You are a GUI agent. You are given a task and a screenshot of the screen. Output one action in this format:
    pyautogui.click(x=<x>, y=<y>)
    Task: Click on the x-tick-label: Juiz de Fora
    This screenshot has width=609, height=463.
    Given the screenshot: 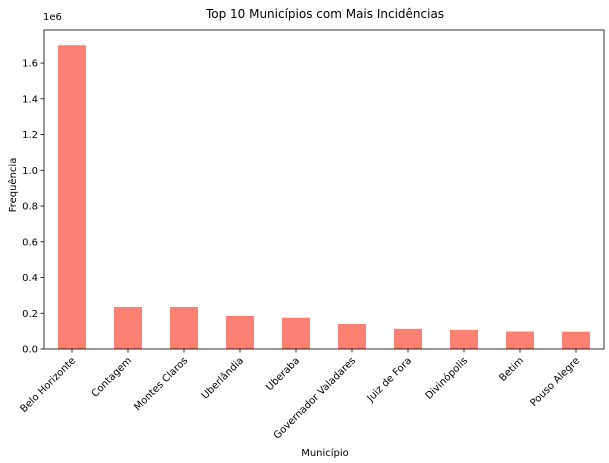 What is the action you would take?
    pyautogui.click(x=389, y=379)
    